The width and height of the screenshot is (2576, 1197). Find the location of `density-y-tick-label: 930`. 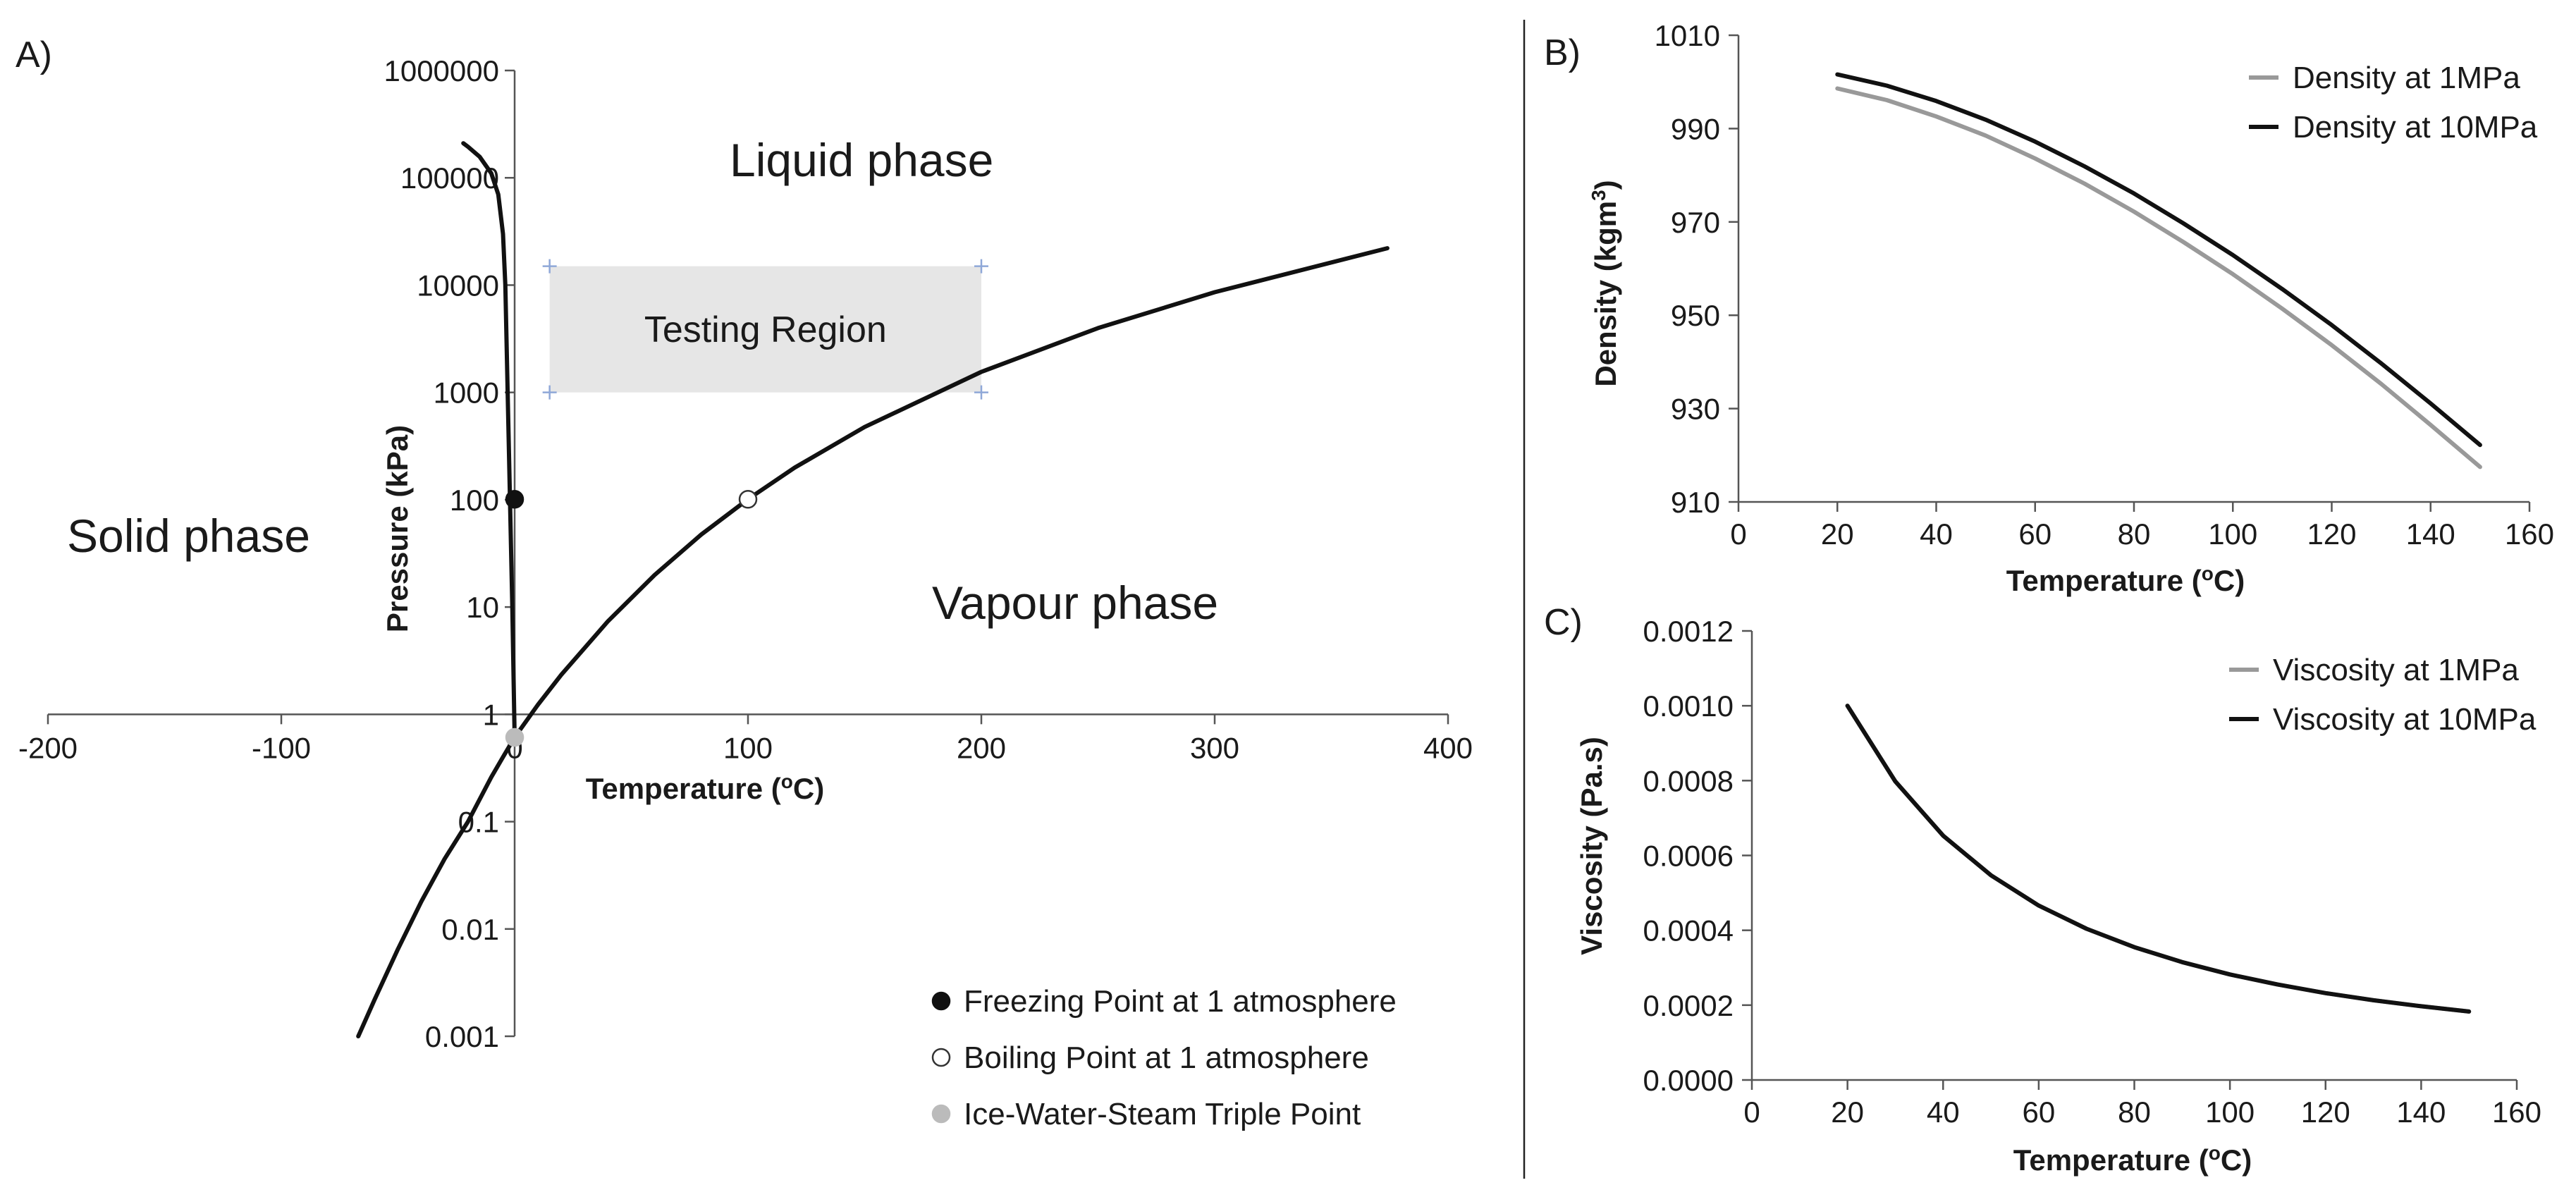

density-y-tick-label: 930 is located at coordinates (1695, 410).